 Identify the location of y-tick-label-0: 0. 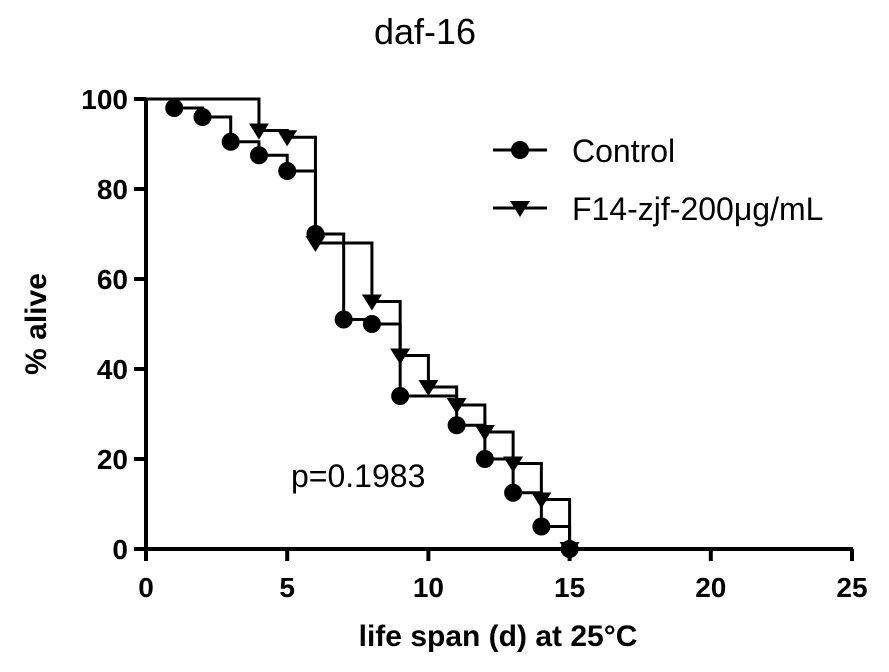
(120, 549).